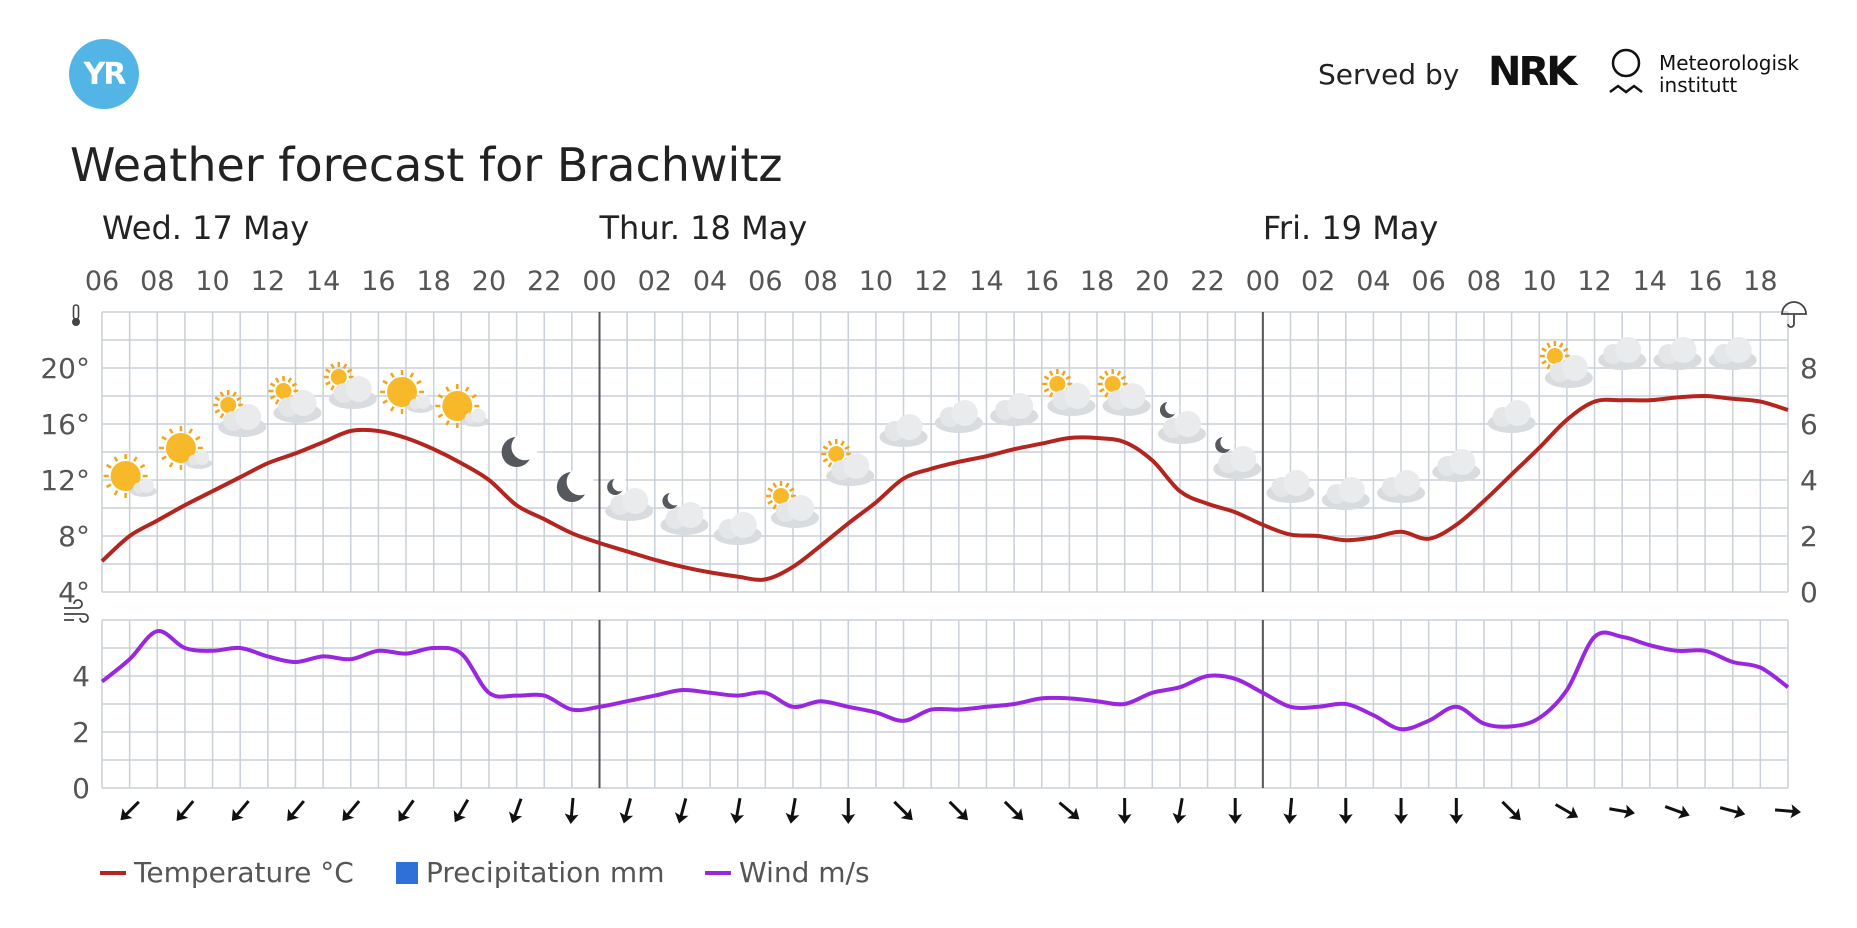  Describe the element at coordinates (1112, 384) in the screenshot. I see `sun-disc` at that location.